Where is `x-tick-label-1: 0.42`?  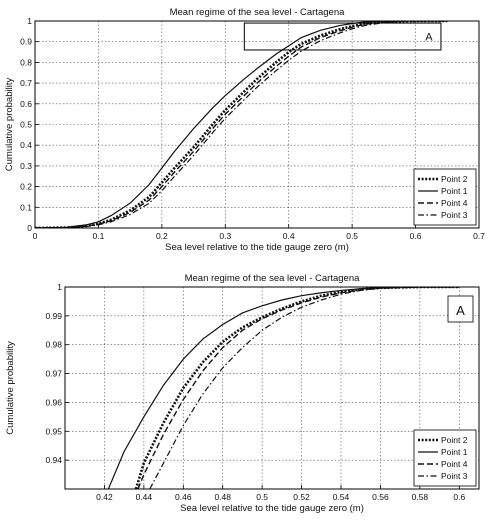
x-tick-label-1: 0.42 is located at coordinates (104, 497).